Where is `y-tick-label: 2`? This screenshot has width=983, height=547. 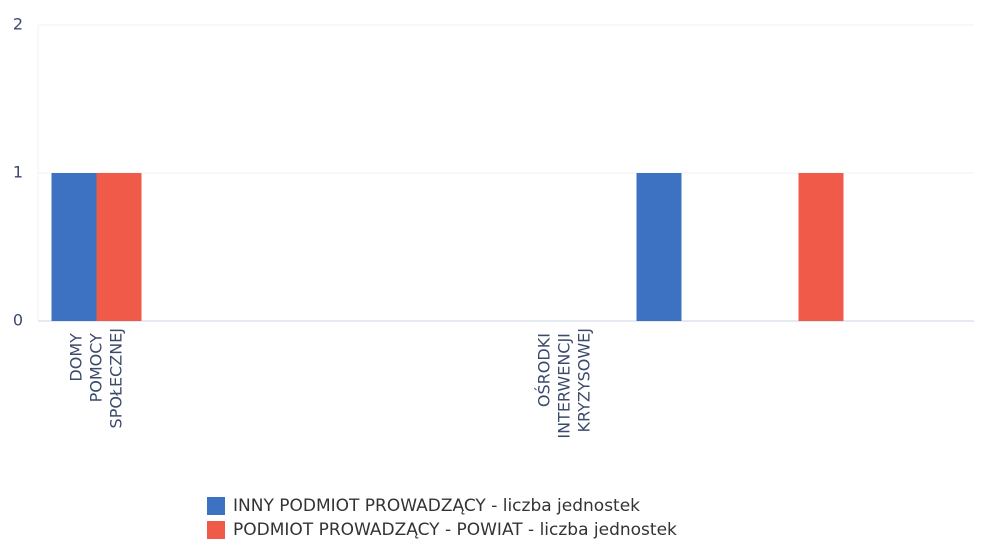 y-tick-label: 2 is located at coordinates (18, 24).